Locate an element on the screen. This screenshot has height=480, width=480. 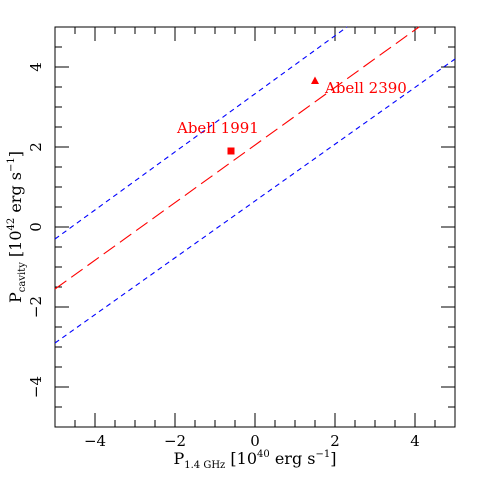
x-tick-label: 4 is located at coordinates (415, 441).